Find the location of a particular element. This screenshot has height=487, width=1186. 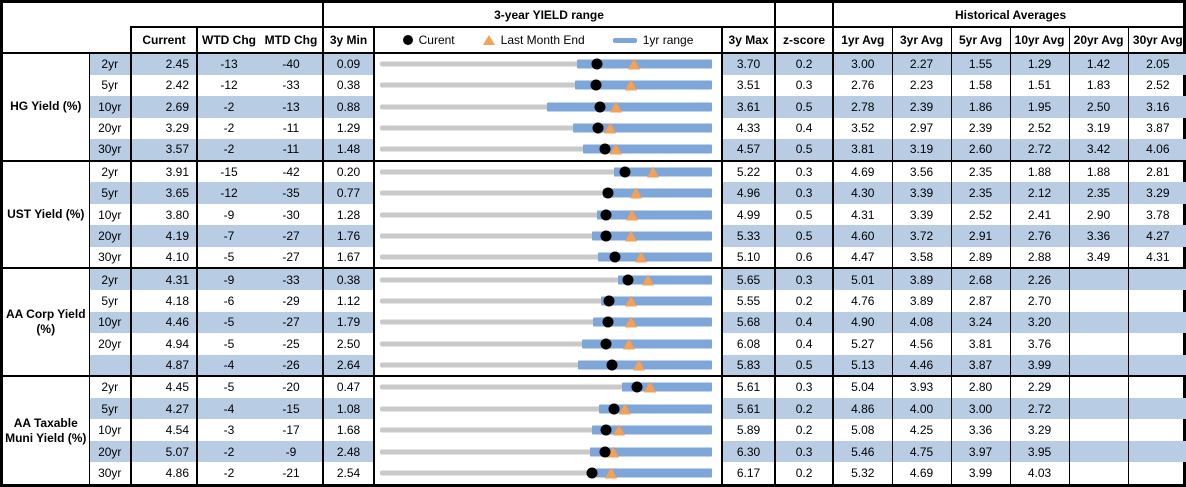

avg-cell: 2.26 is located at coordinates (1040, 279).